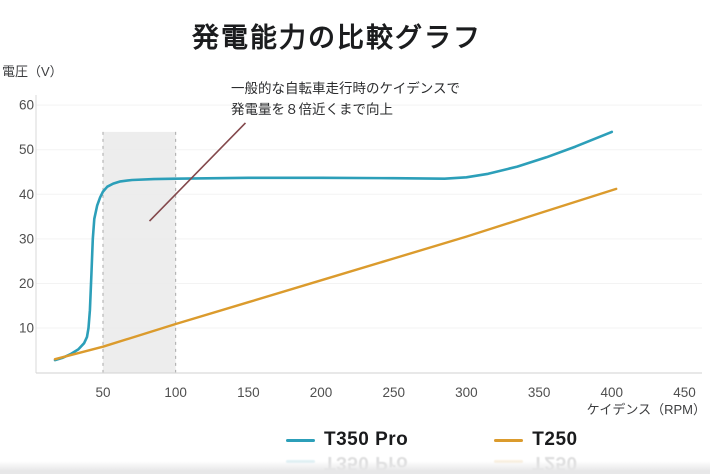 This screenshot has width=710, height=474. What do you see at coordinates (321, 392) in the screenshot?
I see `x-tick-label: 200` at bounding box center [321, 392].